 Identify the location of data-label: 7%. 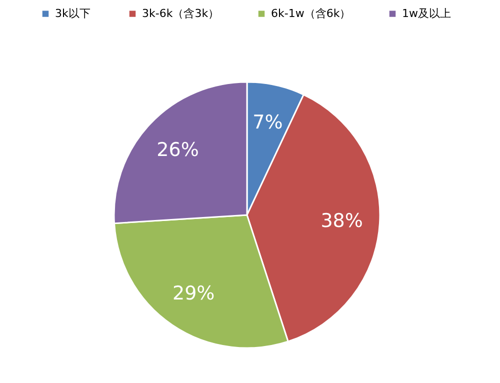
(267, 122).